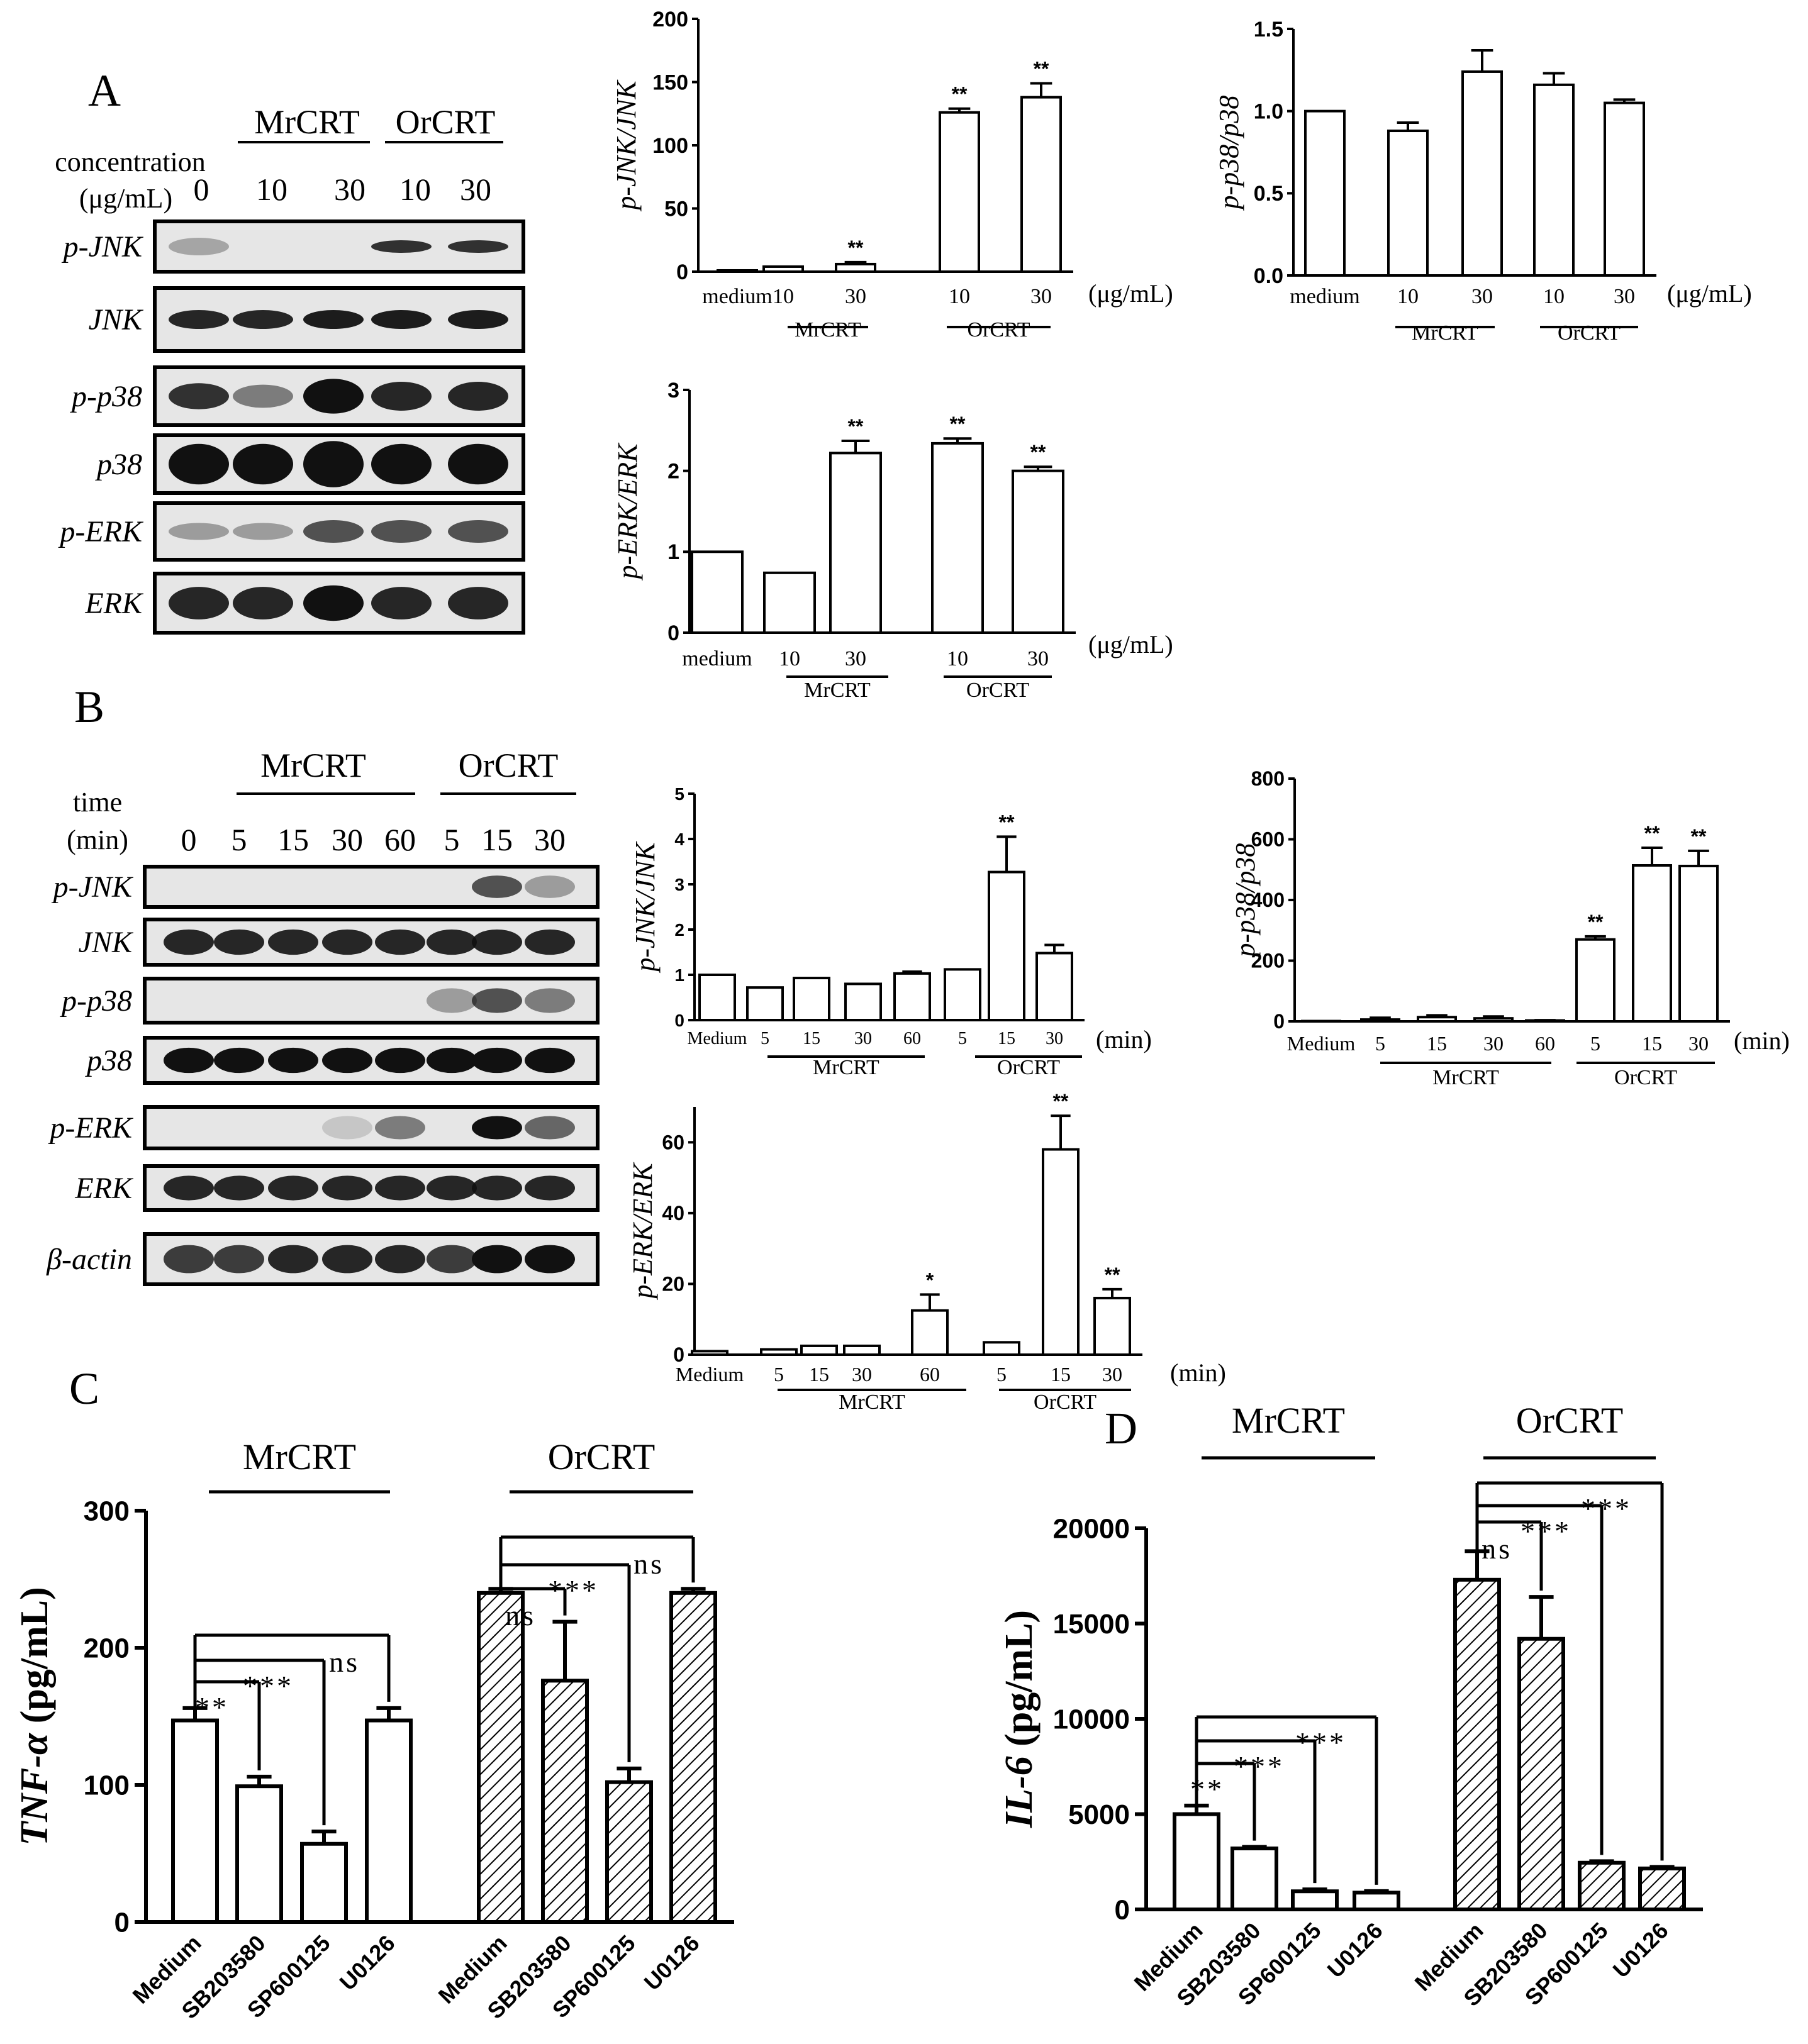  What do you see at coordinates (1324, 296) in the screenshot?
I see `chart-a-pp38-category-label: medium` at bounding box center [1324, 296].